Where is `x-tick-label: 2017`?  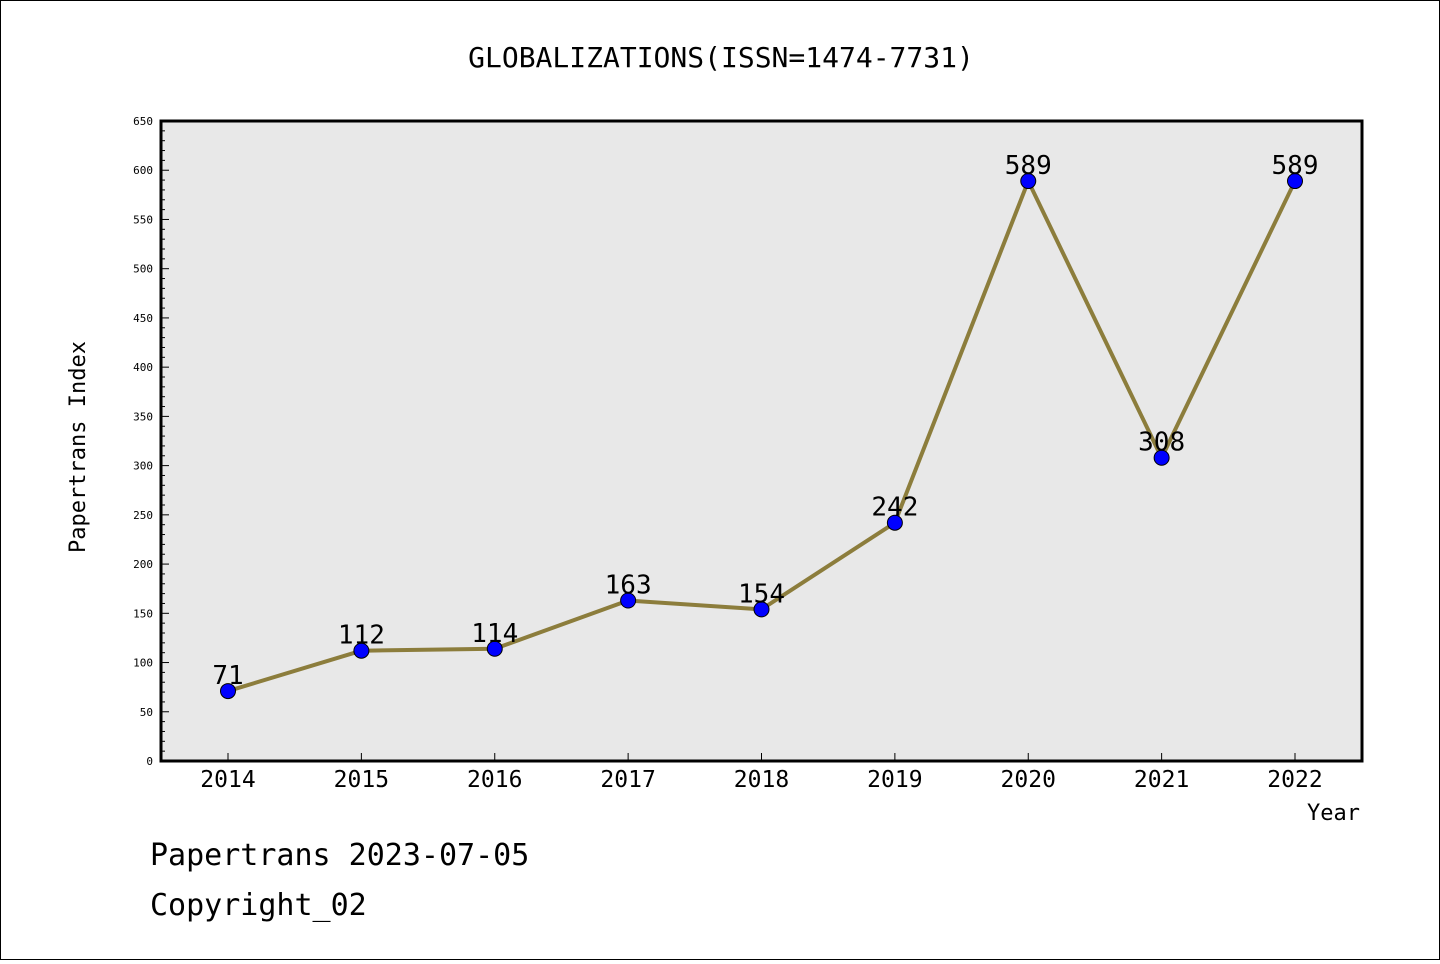
x-tick-label: 2017 is located at coordinates (627, 780).